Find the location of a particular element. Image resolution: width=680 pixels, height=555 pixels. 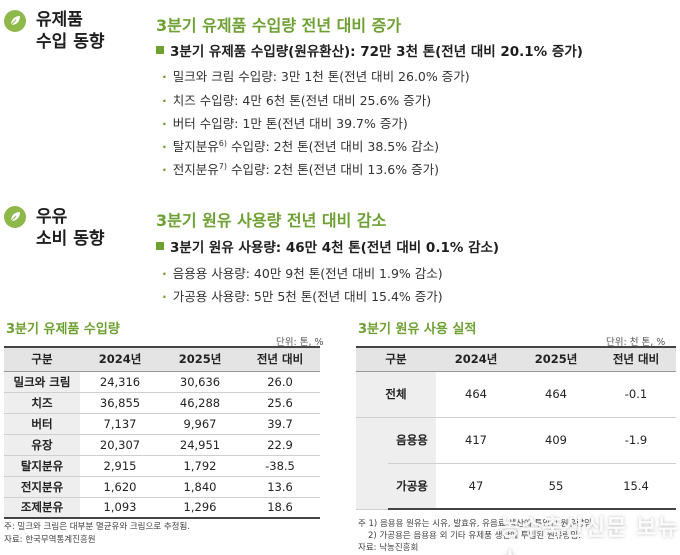

table-row: 전체 464 464 -0.1 is located at coordinates (516, 394).